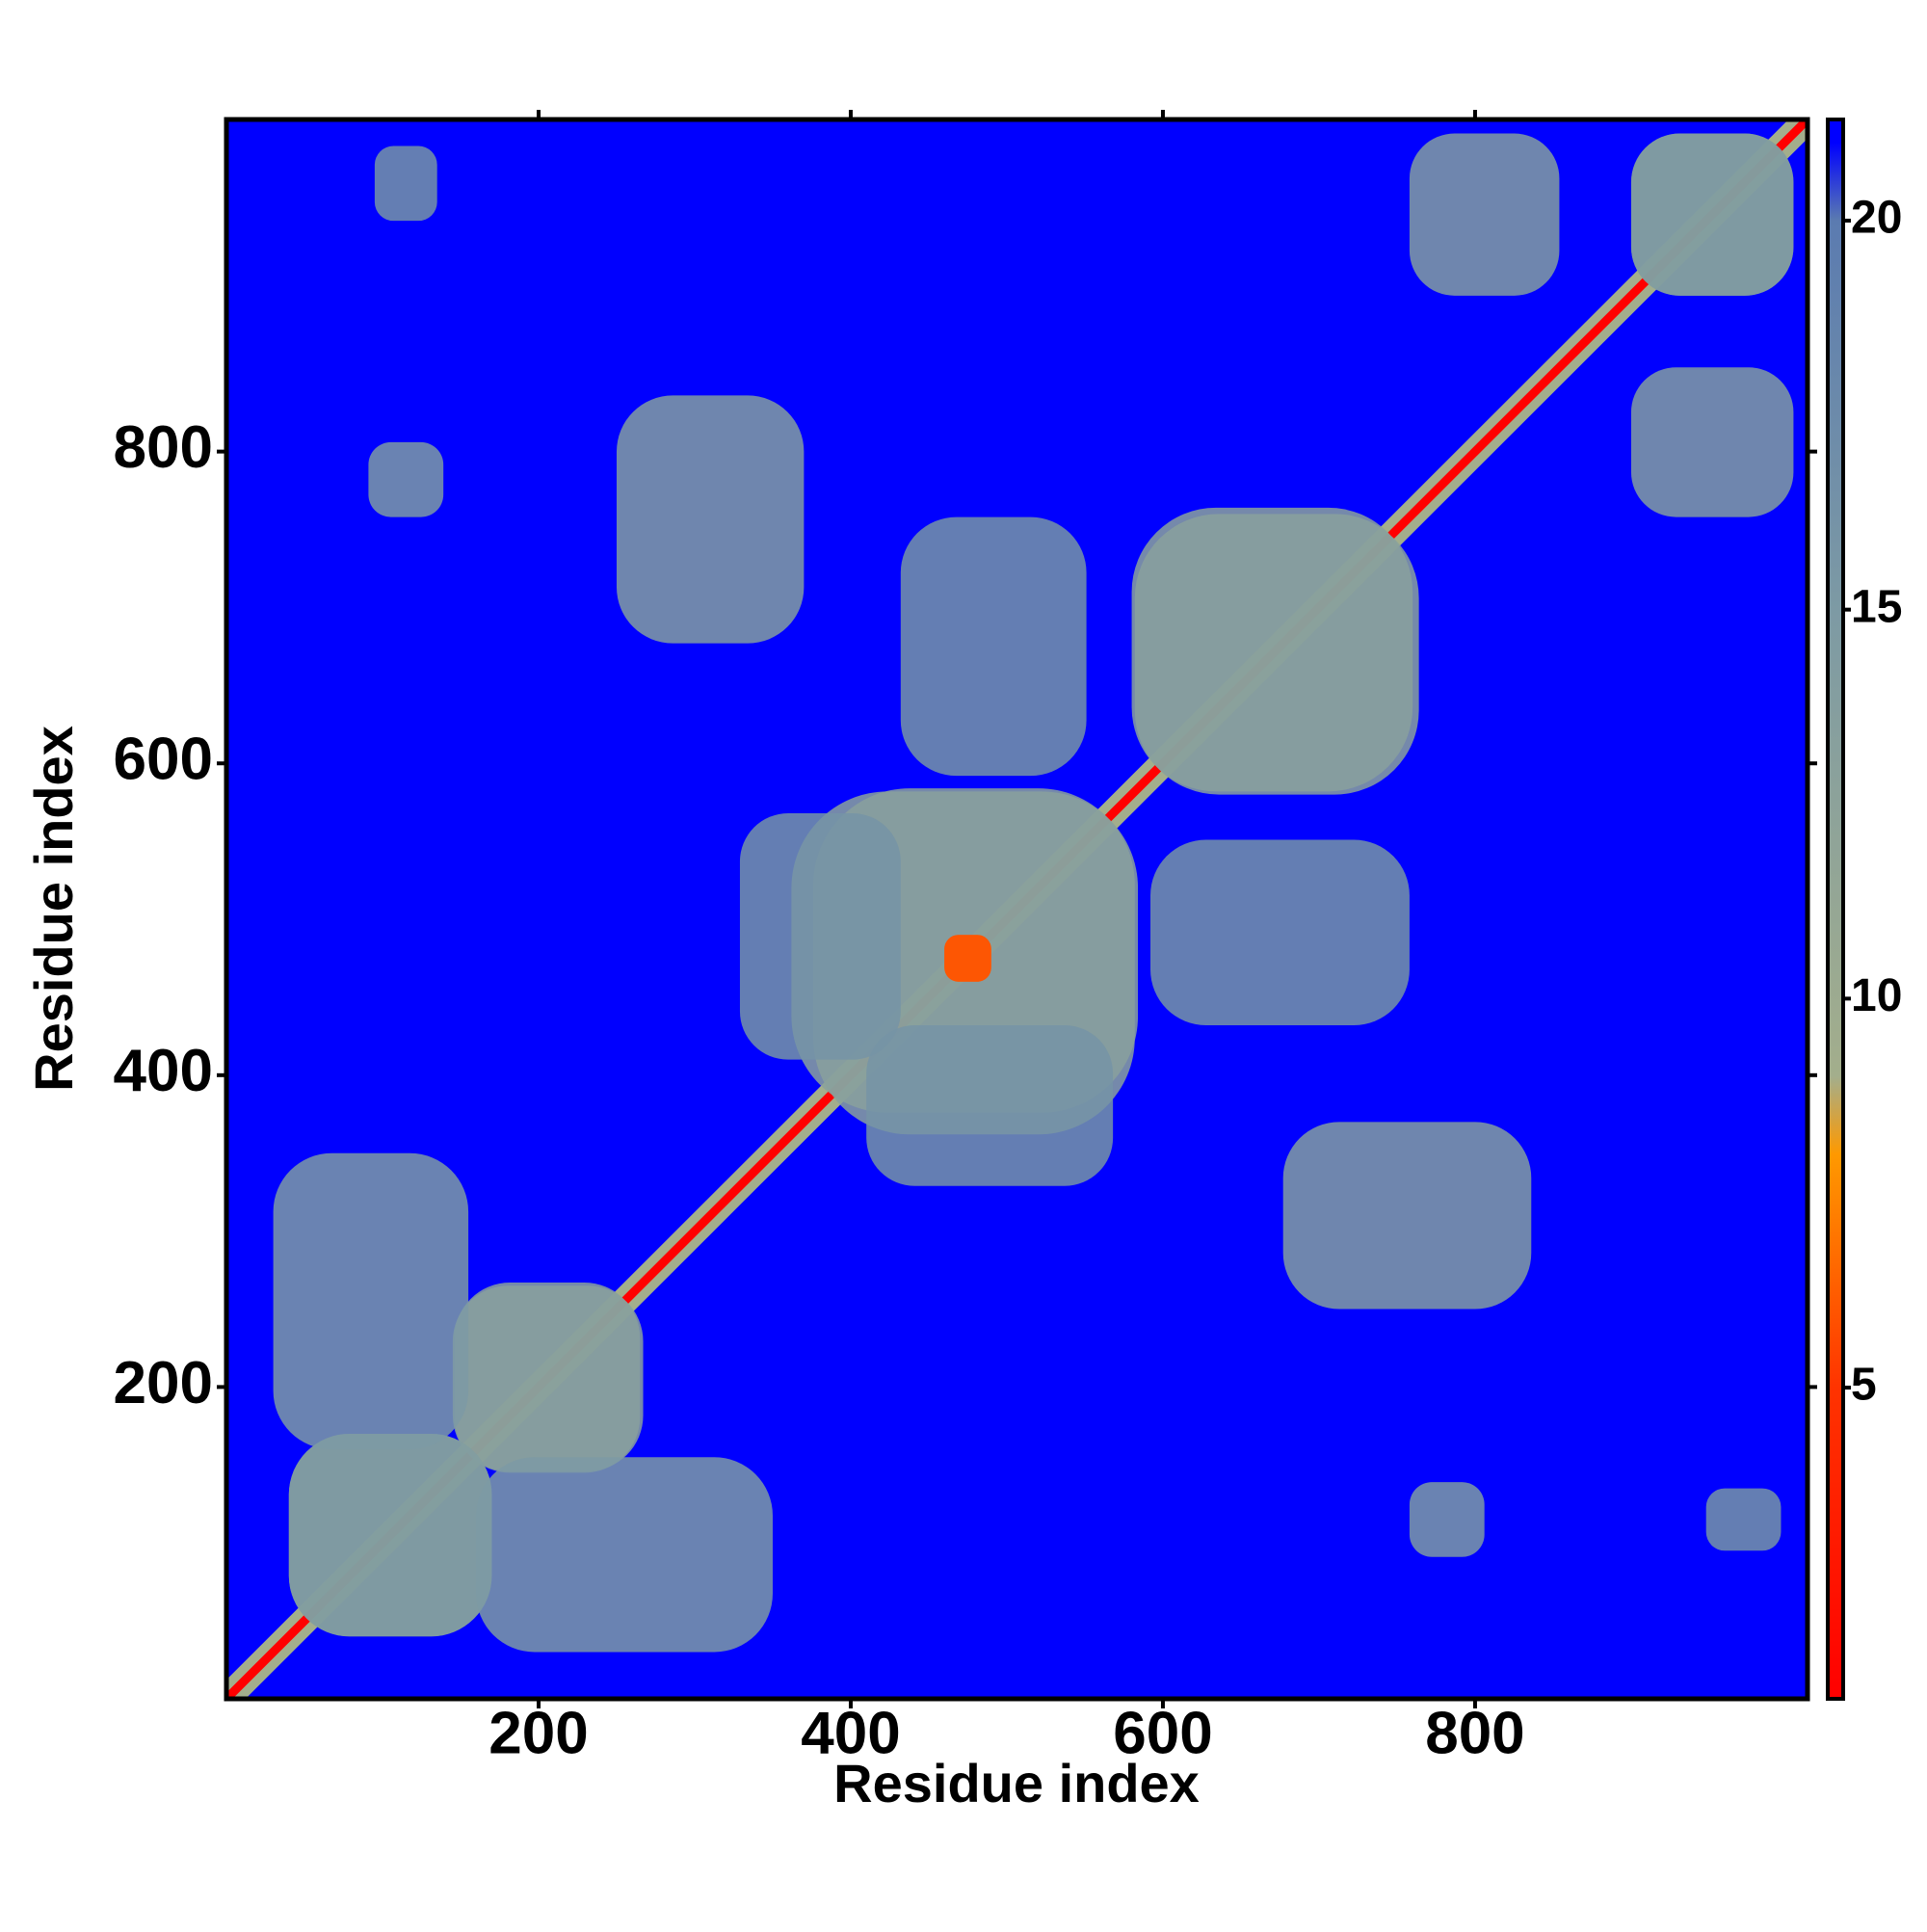 The image size is (1927, 1932). What do you see at coordinates (538, 1733) in the screenshot?
I see `x-tick-label: 200` at bounding box center [538, 1733].